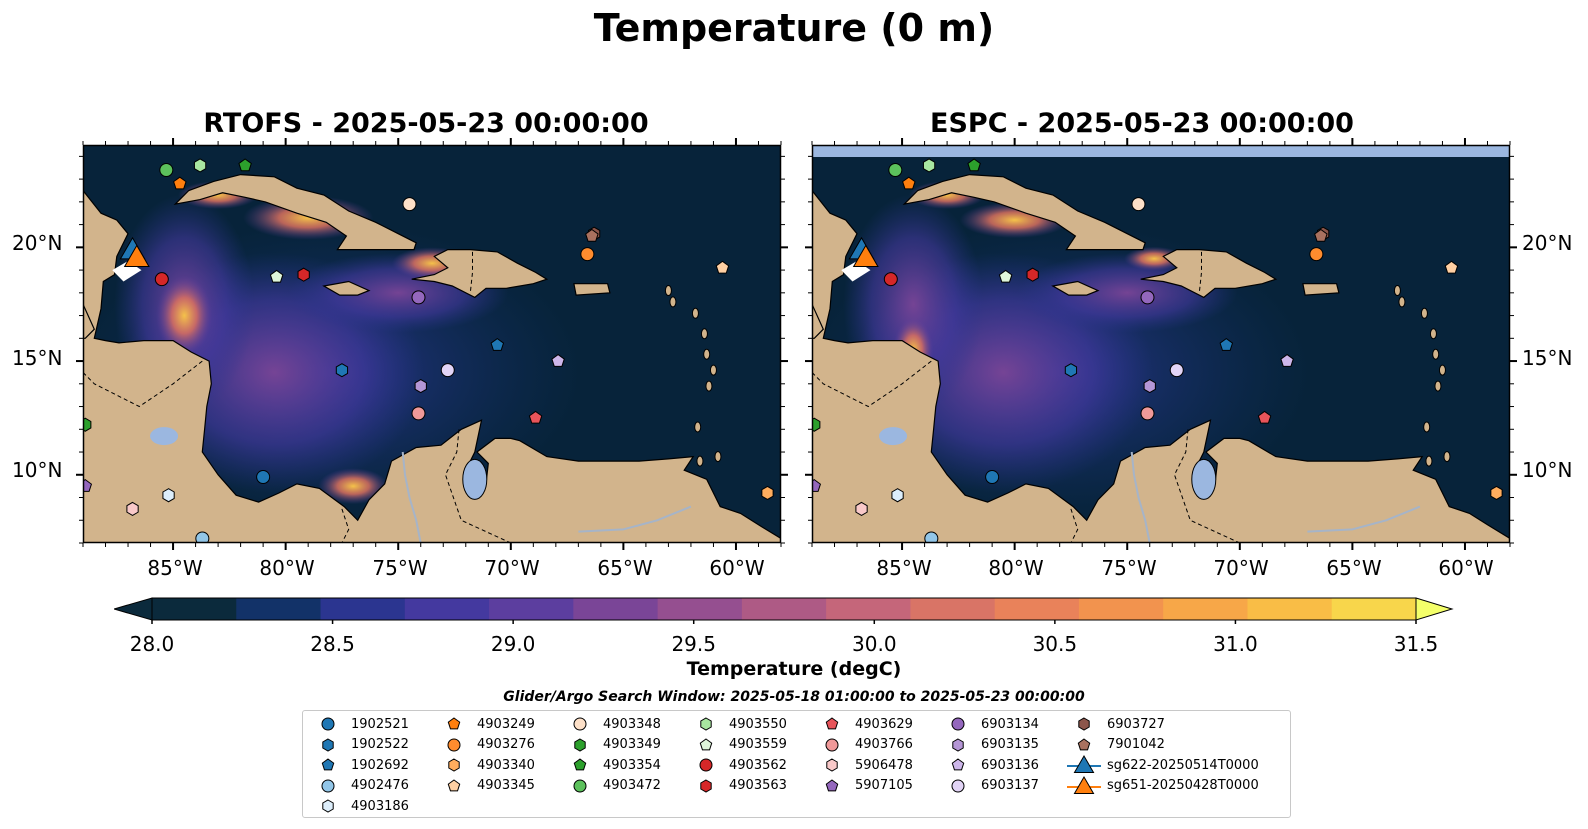 The image size is (1588, 829). What do you see at coordinates (864, 786) in the screenshot?
I see `legend-item: 5907105` at bounding box center [864, 786].